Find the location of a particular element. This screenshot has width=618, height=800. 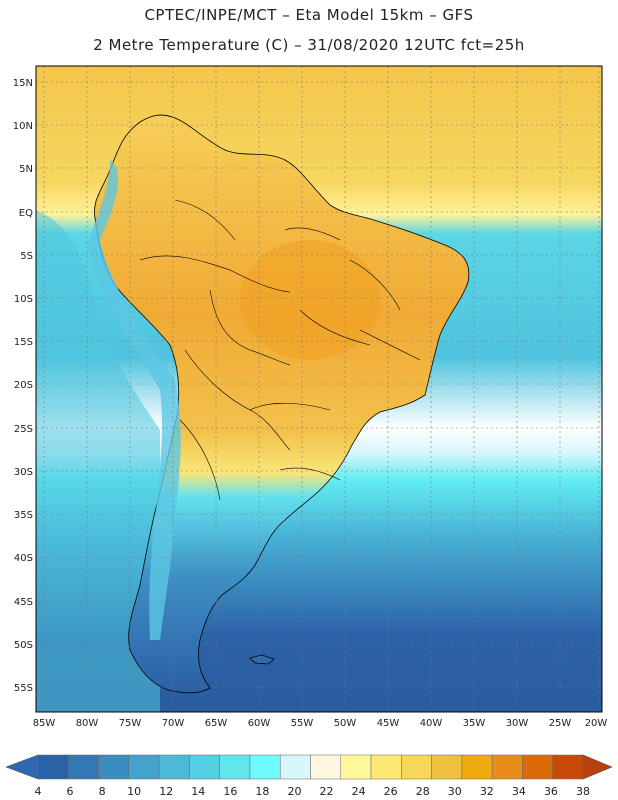

lon-label: 85W is located at coordinates (44, 723).